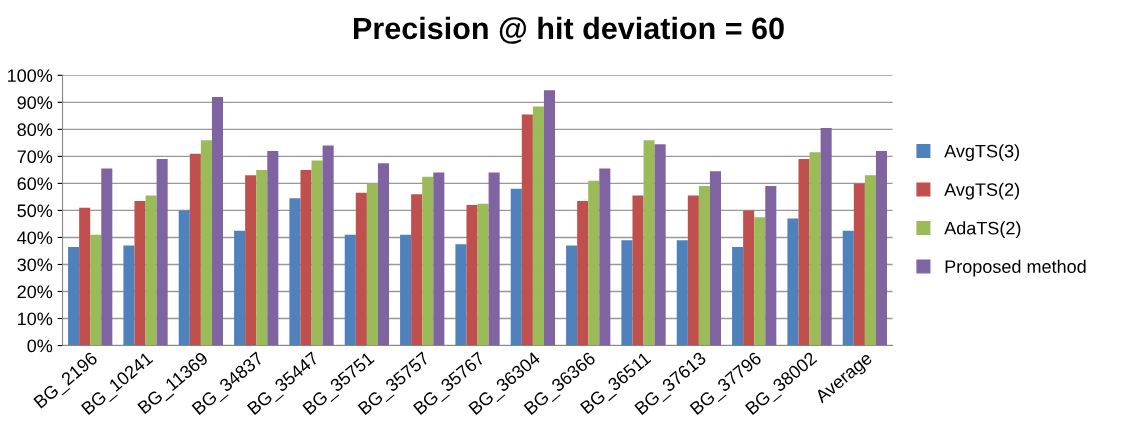 This screenshot has height=443, width=1137. What do you see at coordinates (569, 30) in the screenshot?
I see `chart-title: Precision @ hit deviation = 60` at bounding box center [569, 30].